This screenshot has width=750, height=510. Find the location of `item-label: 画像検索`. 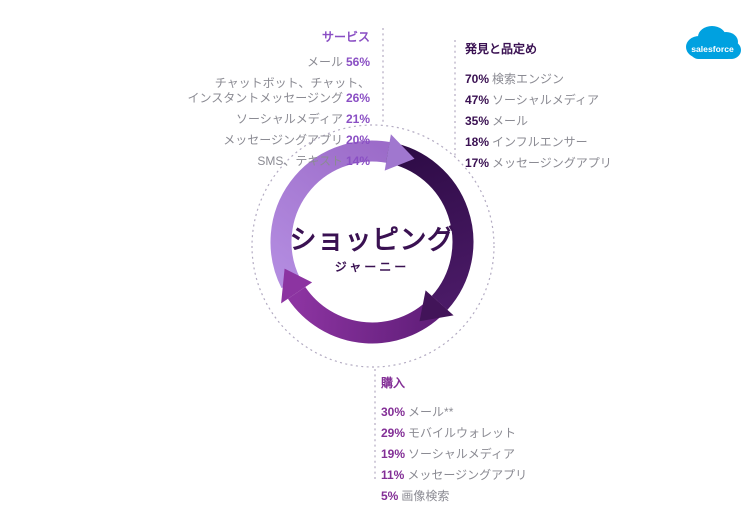

item-label: 画像検索 is located at coordinates (425, 496).